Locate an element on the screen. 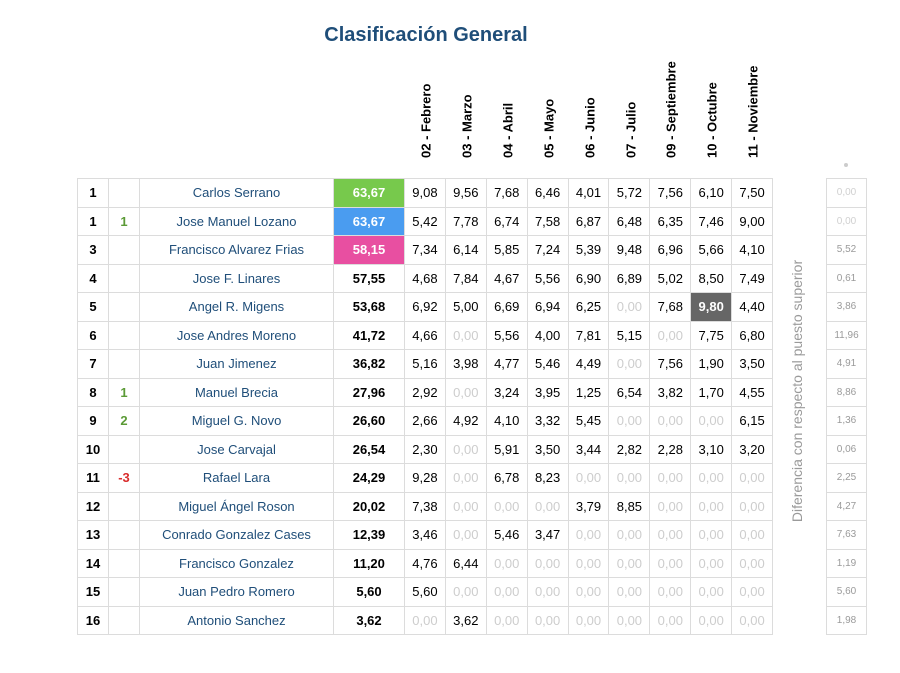 Image resolution: width=900 pixels, height=673 pixels. position-cell: 13 is located at coordinates (93, 535).